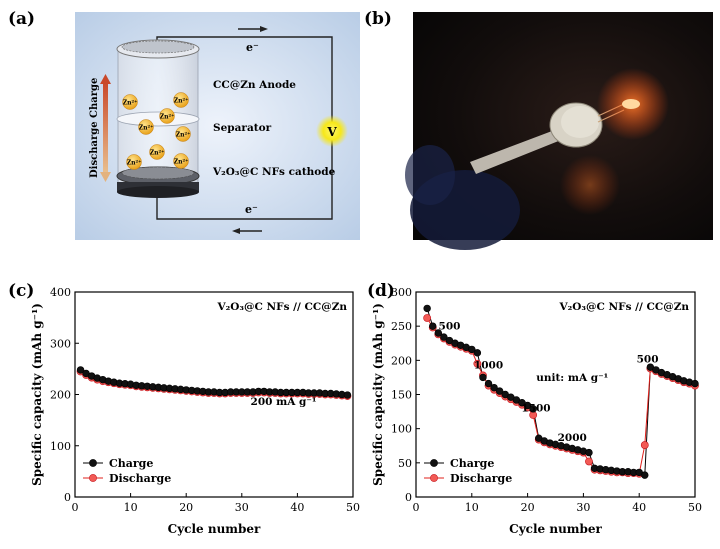 This screenshot has height=549, width=720. Describe the element at coordinates (284, 402) in the screenshot. I see `current-annotation: 200 mA g⁻¹` at that location.